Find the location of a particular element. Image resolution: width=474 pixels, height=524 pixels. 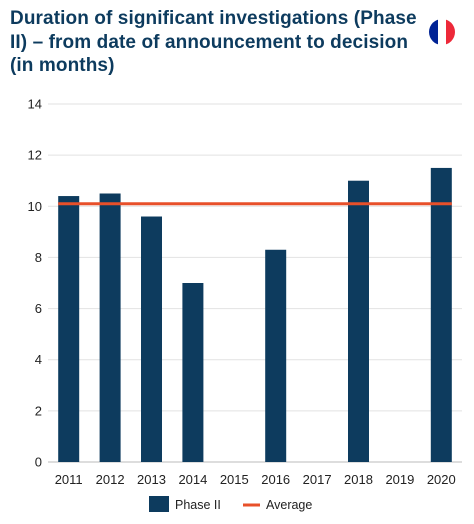

x-tick-label: 2020 is located at coordinates (441, 479).